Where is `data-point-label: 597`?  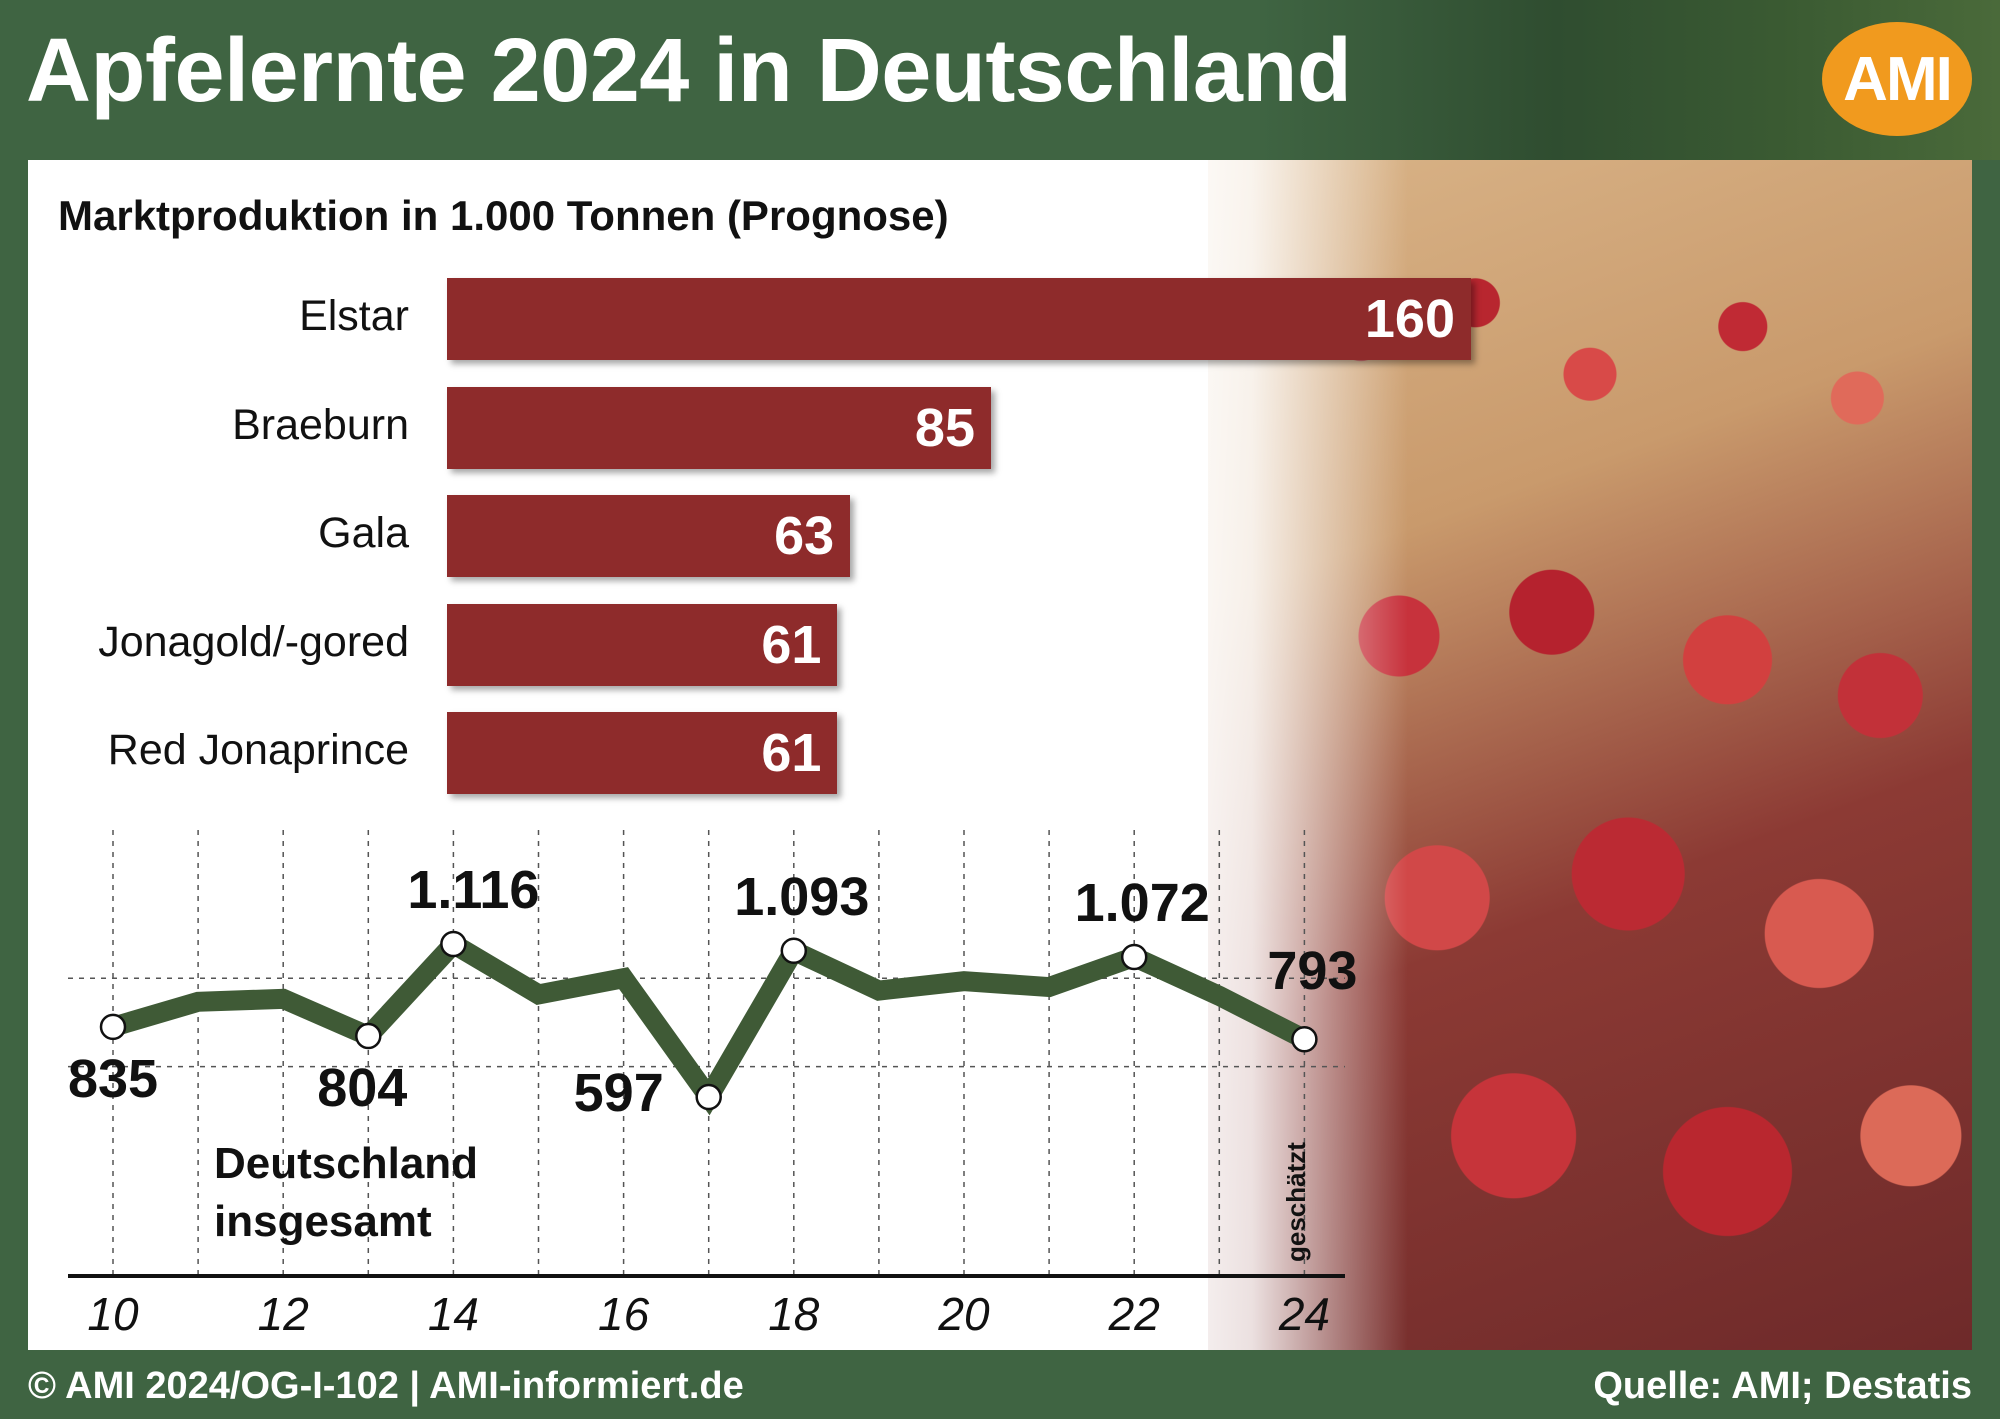 data-point-label: 597 is located at coordinates (619, 1093).